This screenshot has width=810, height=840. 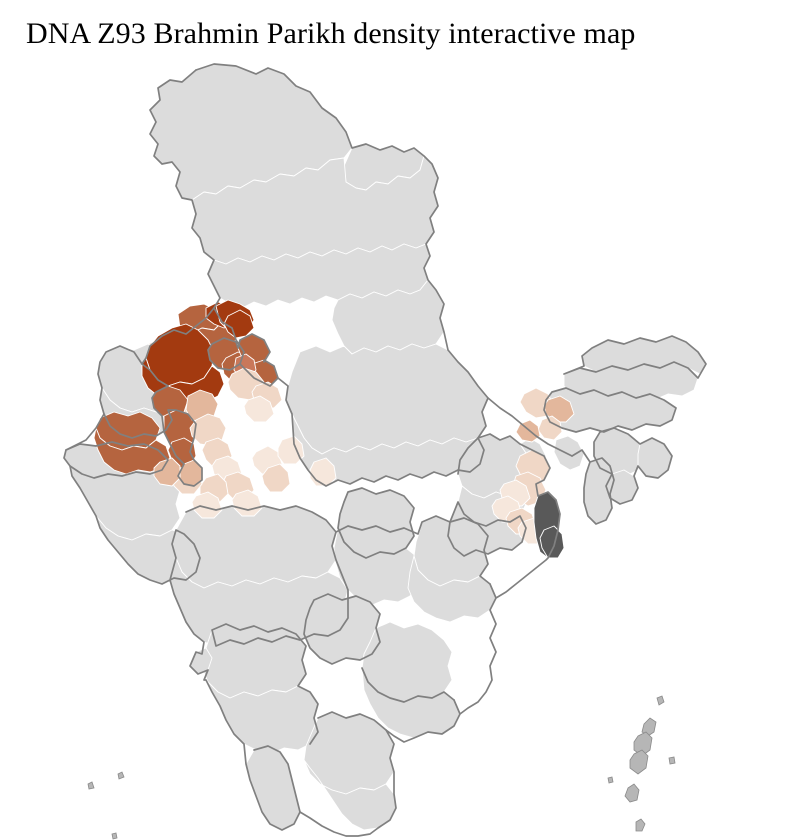 I want to click on island-barren, so click(x=672, y=760).